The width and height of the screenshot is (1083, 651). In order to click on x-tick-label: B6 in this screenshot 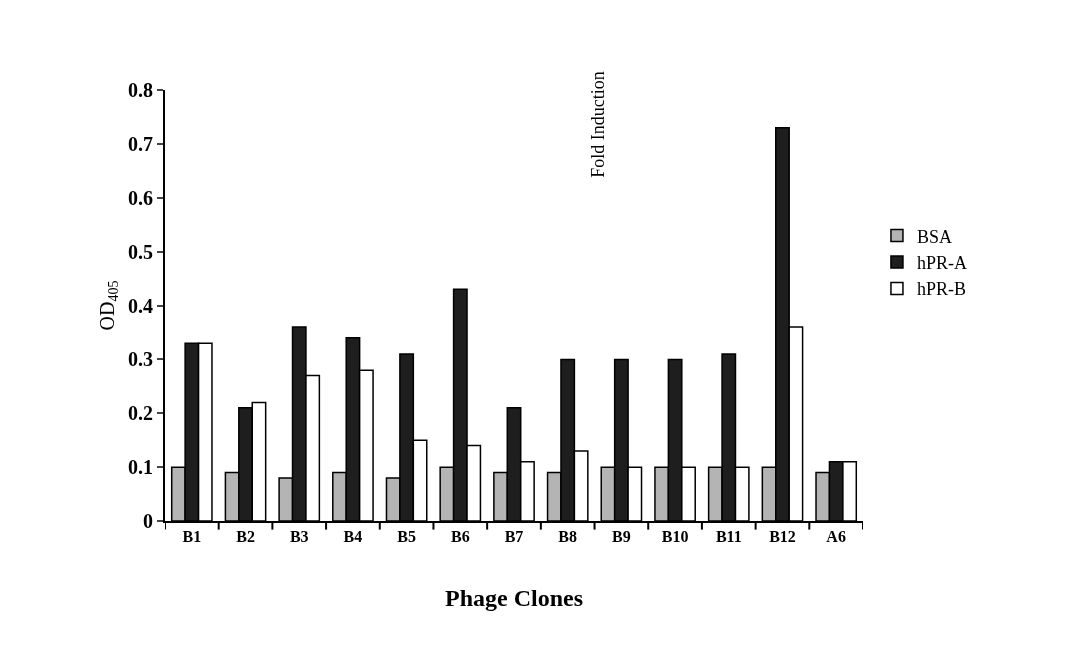, I will do `click(460, 537)`.